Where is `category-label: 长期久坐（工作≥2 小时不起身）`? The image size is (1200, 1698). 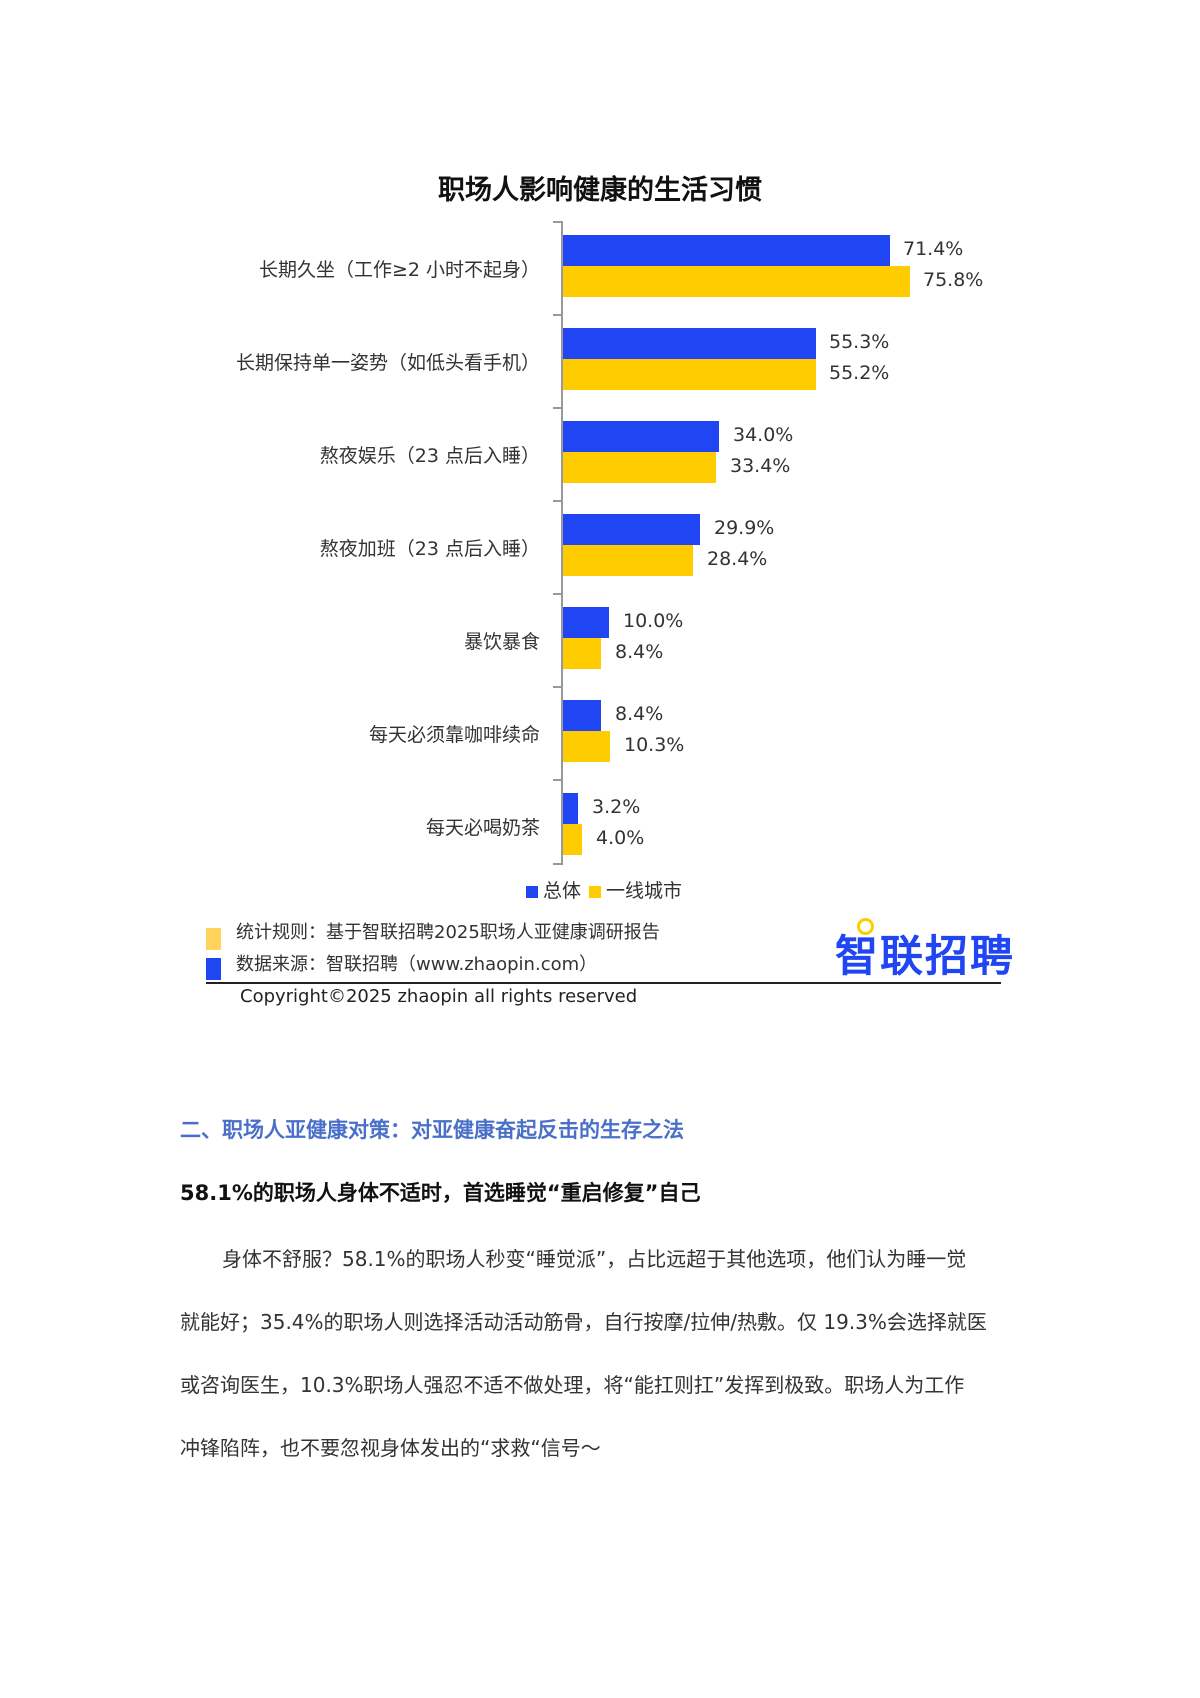
category-label: 长期久坐（工作≥2 小时不起身） is located at coordinates (399, 270).